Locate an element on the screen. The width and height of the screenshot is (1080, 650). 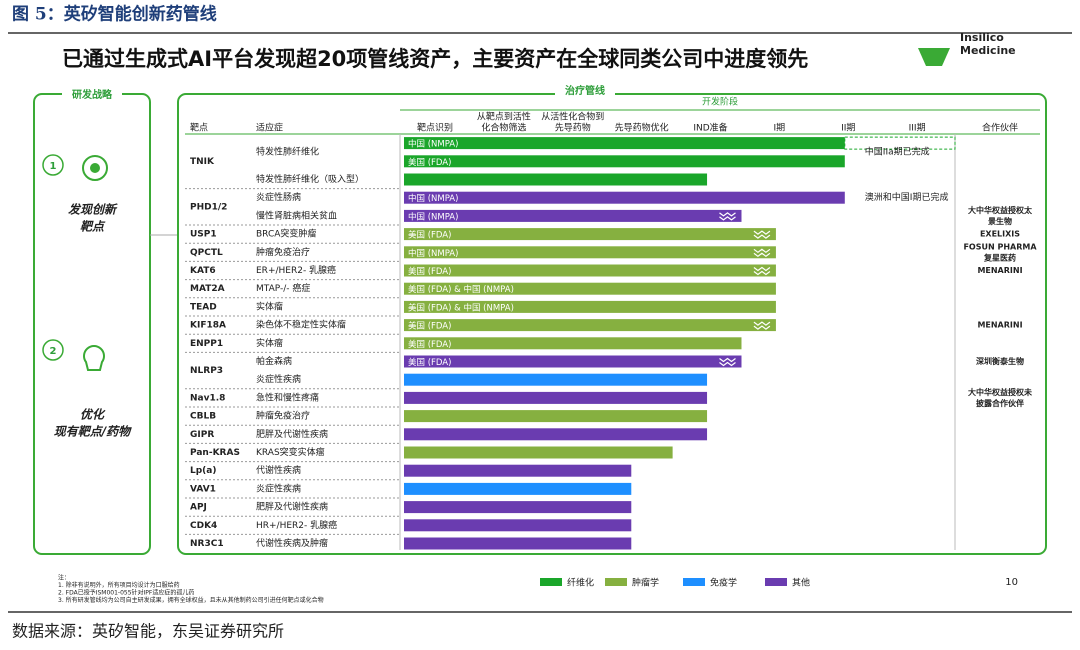
footnote: 注： is located at coordinates (64, 578).